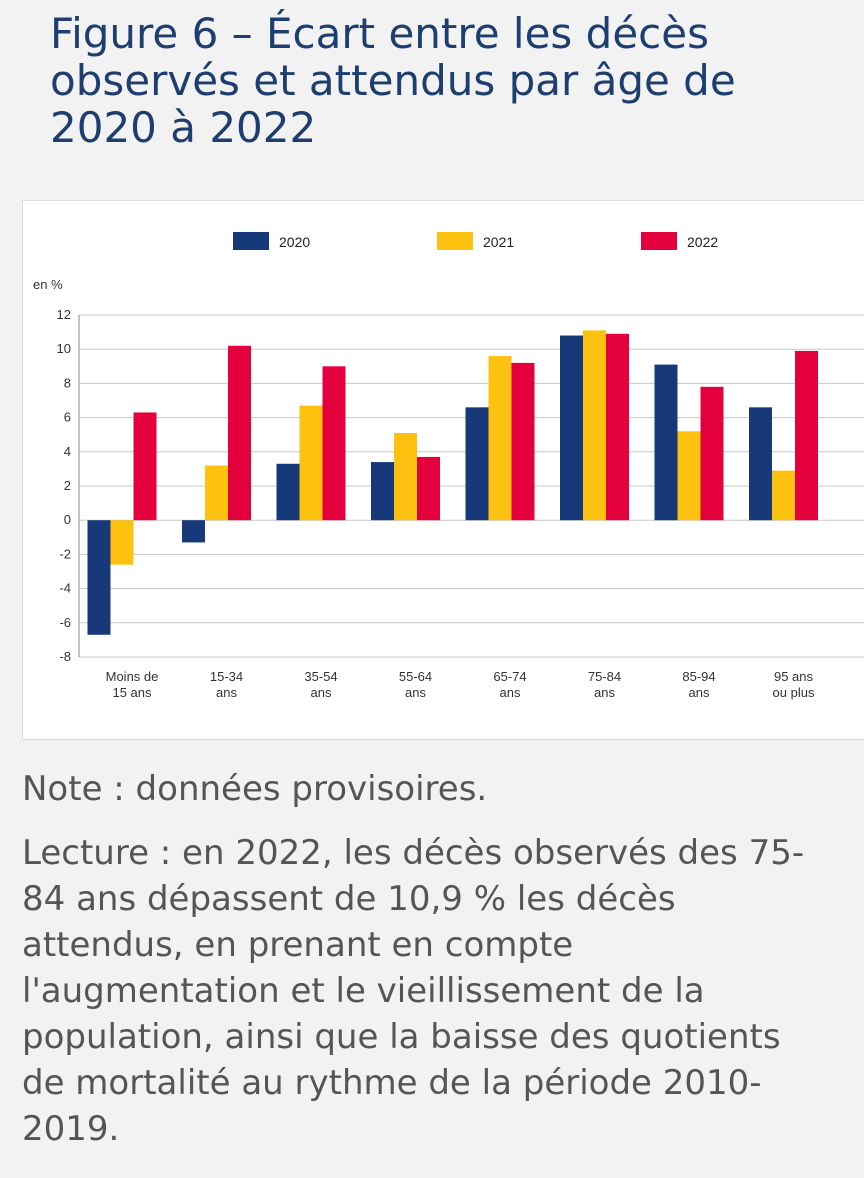  I want to click on y-tick-label: 10, so click(64, 348).